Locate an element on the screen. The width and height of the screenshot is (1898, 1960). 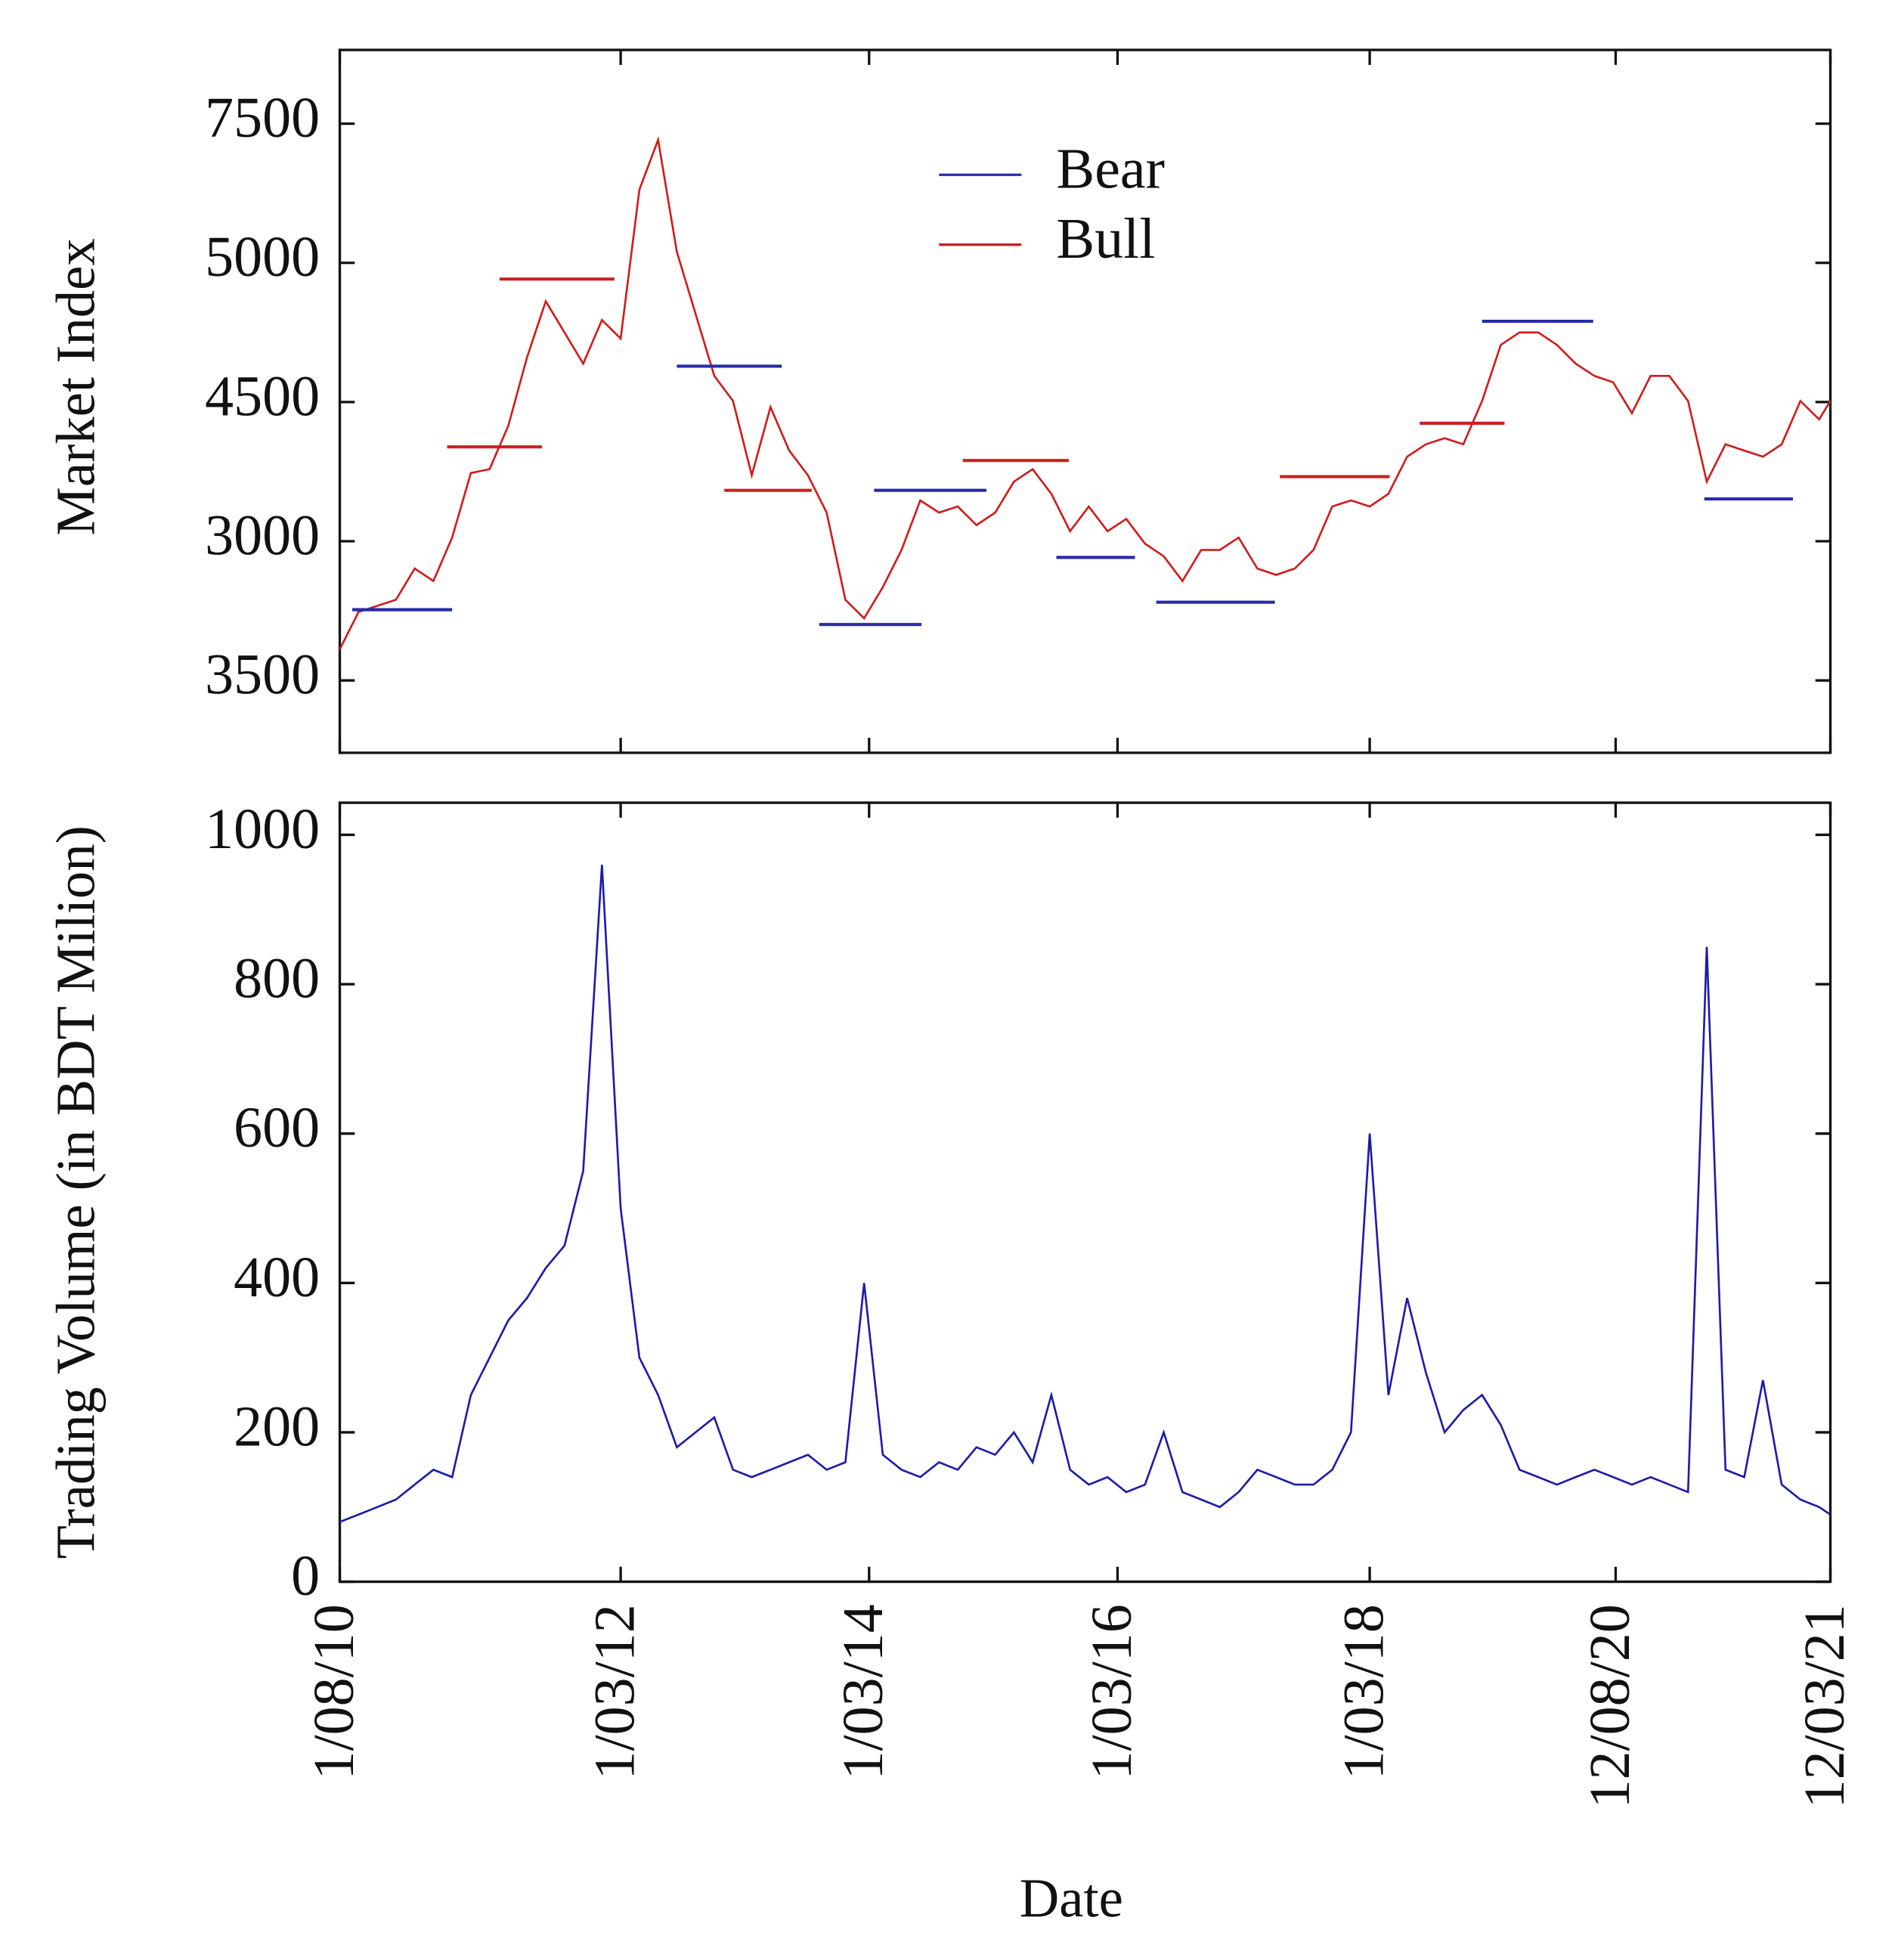
y-tick-label: 4500 is located at coordinates (262, 396).